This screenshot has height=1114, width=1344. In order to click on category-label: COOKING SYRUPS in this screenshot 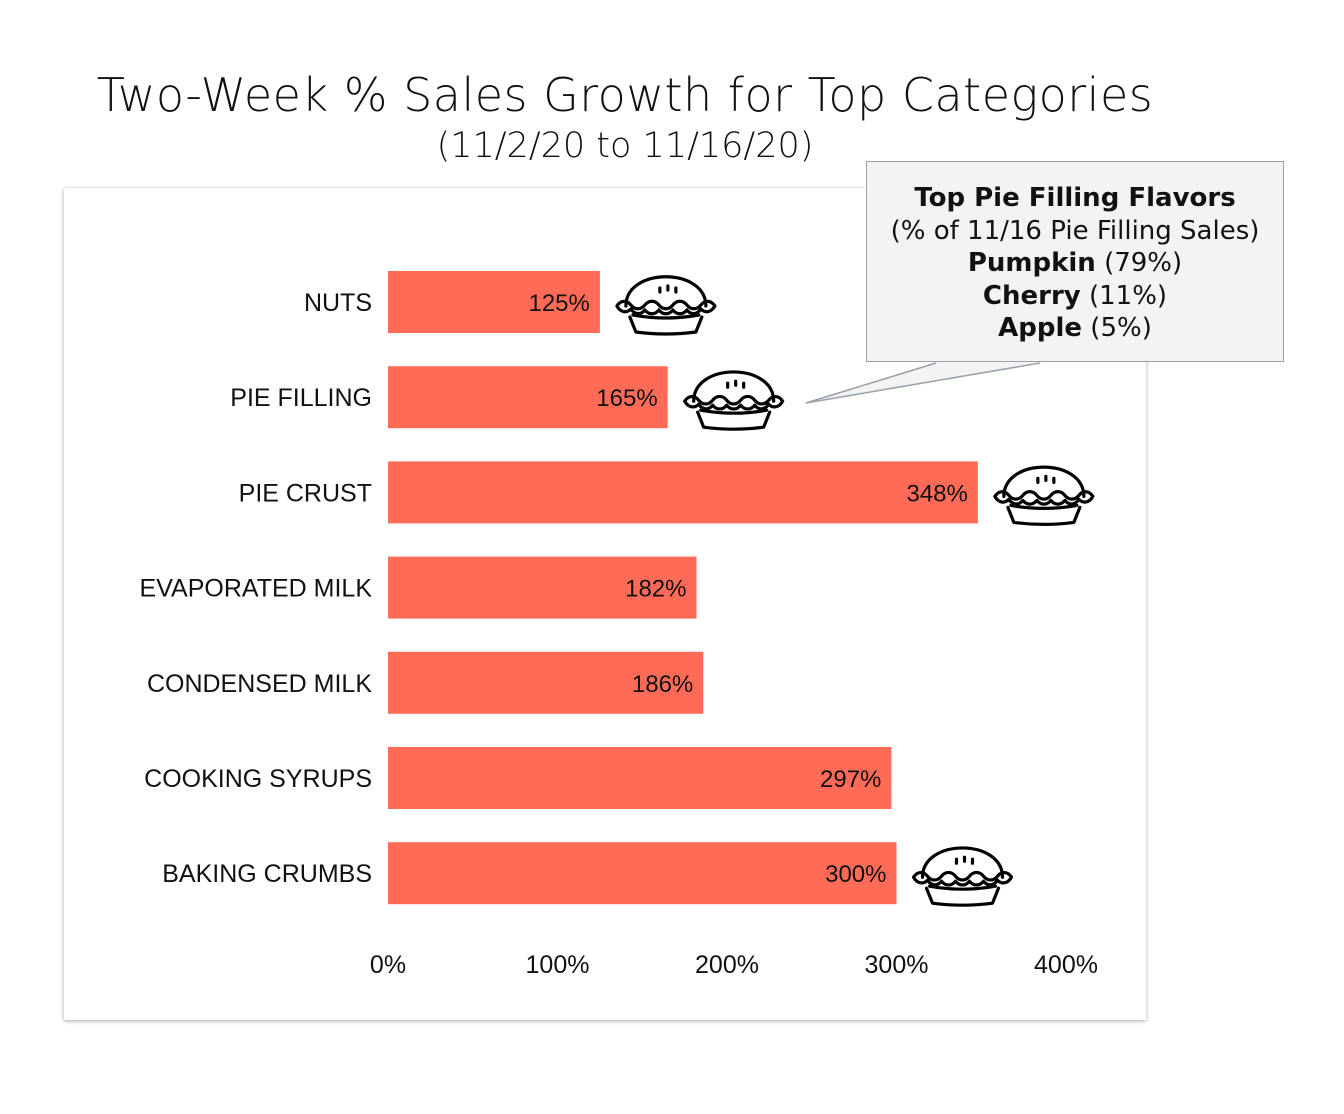, I will do `click(258, 779)`.